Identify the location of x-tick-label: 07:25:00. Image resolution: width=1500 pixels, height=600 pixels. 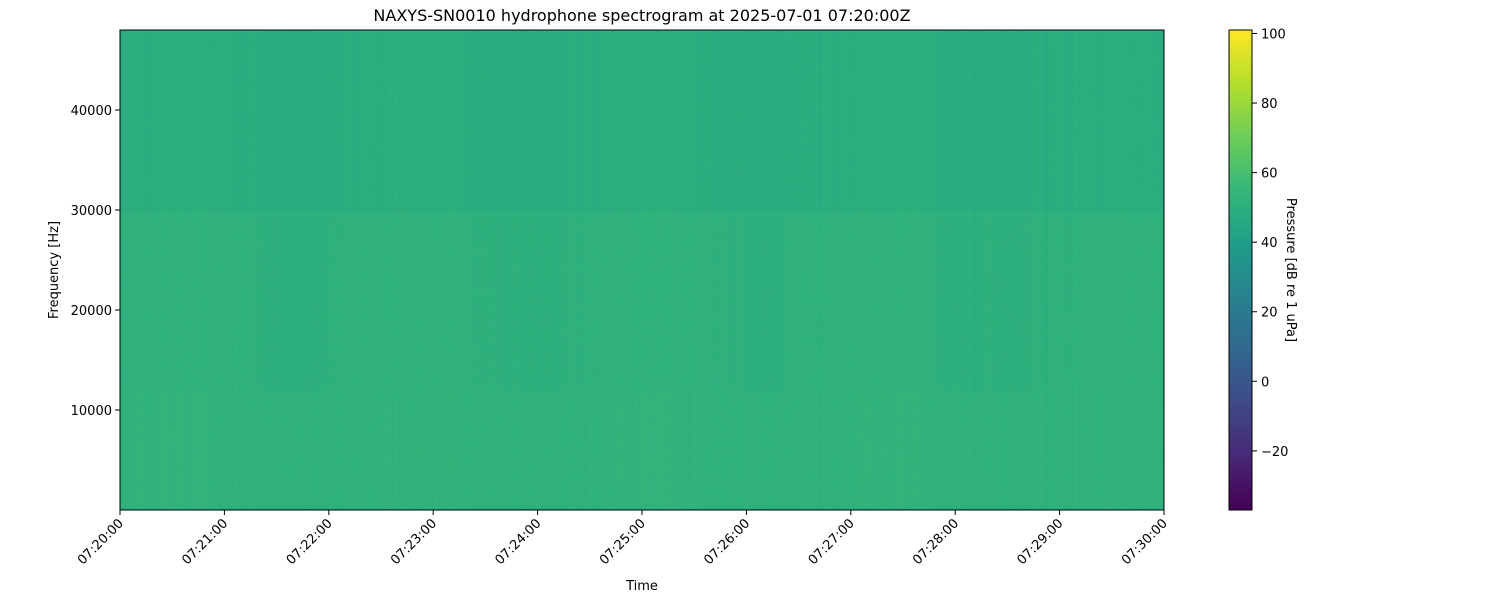
(623, 542).